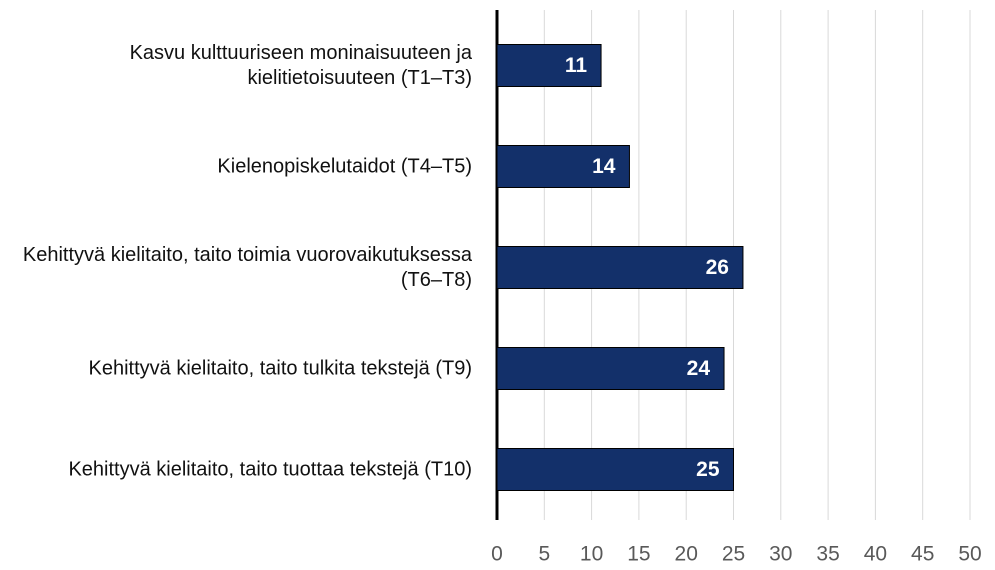 Image resolution: width=995 pixels, height=570 pixels. I want to click on x-tick-label: 40, so click(875, 554).